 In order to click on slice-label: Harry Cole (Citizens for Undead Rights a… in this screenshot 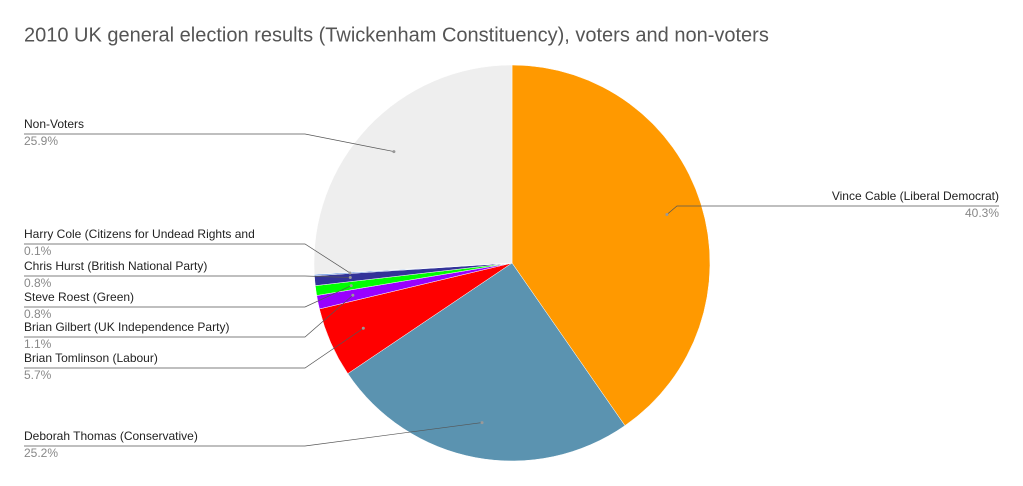, I will do `click(139, 234)`.